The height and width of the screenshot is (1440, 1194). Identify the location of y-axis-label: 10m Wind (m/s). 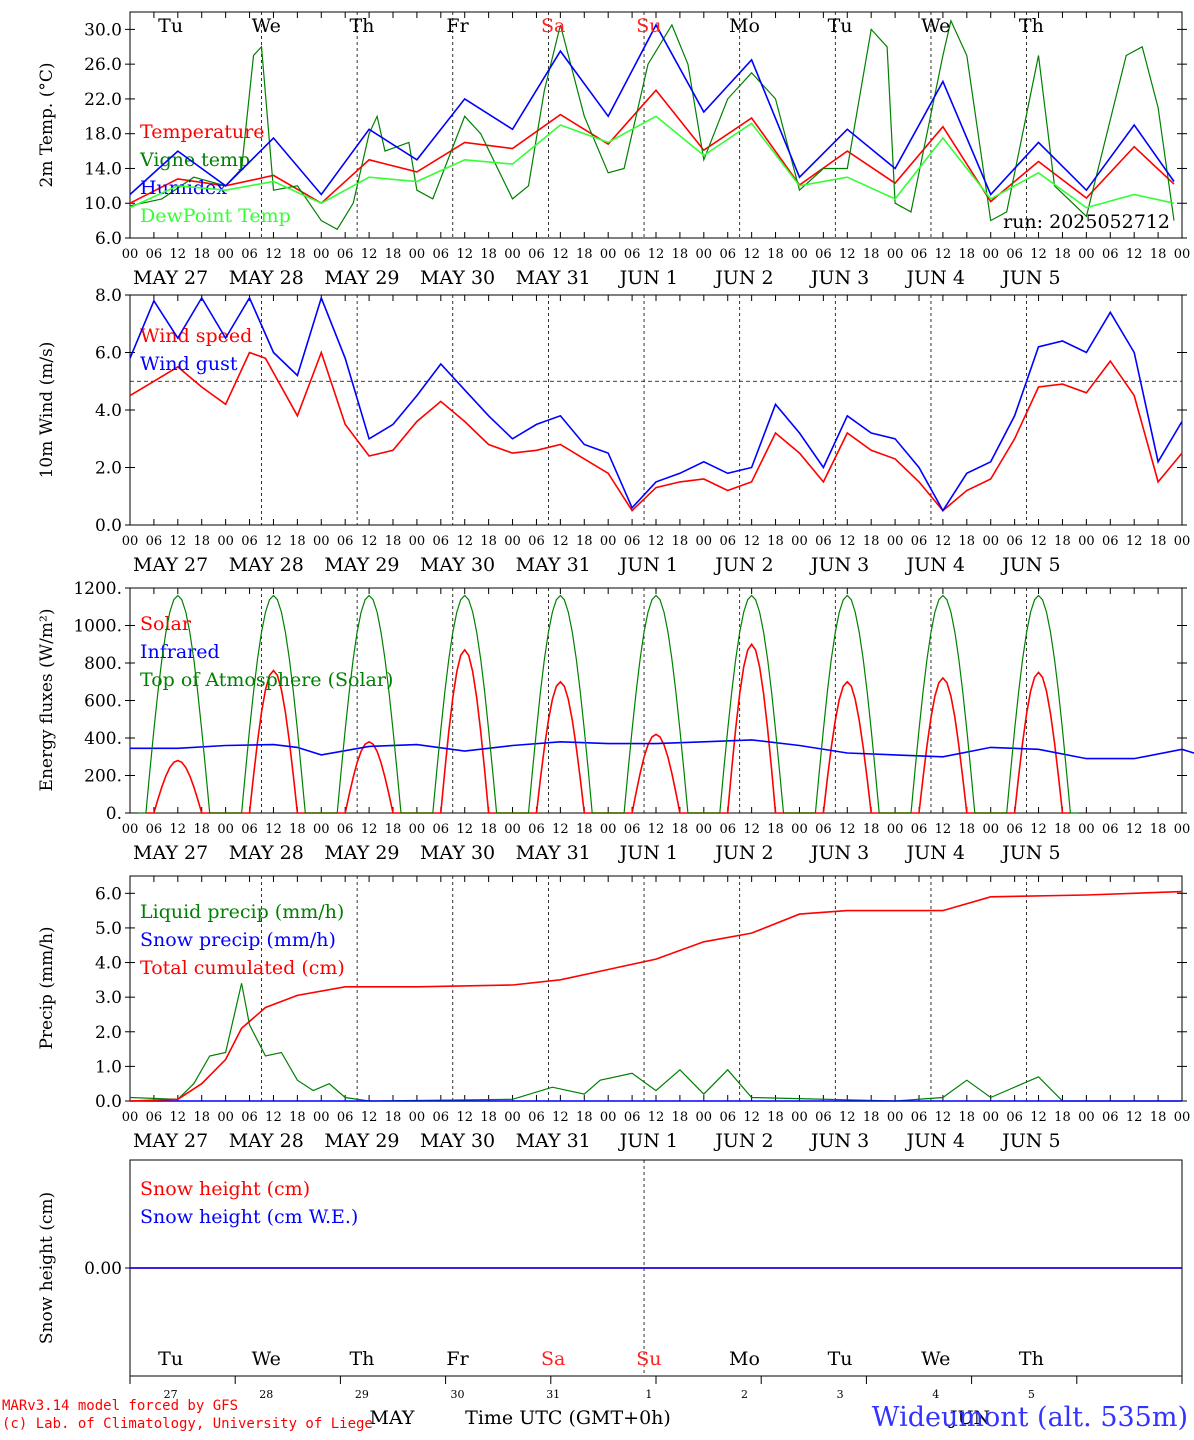
(47, 410).